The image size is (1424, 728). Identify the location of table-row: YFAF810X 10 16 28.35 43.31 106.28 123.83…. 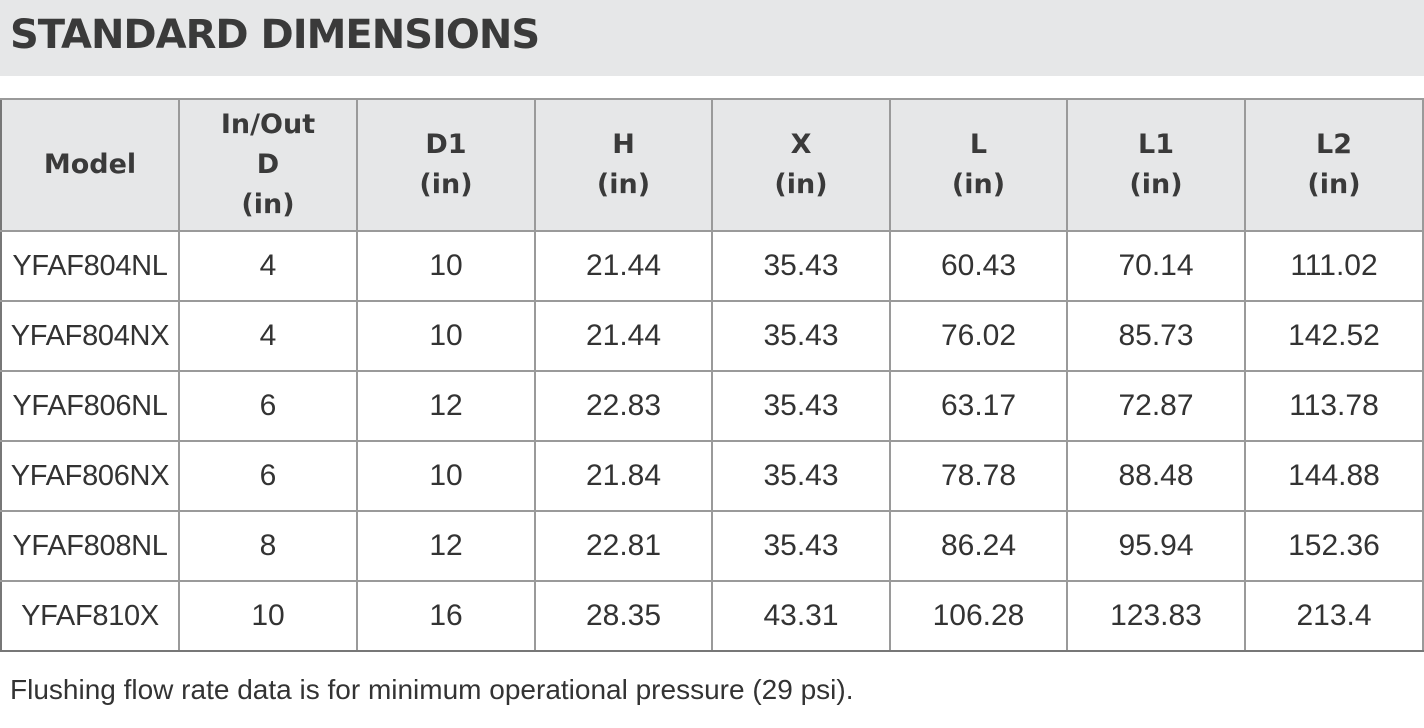
(712, 616).